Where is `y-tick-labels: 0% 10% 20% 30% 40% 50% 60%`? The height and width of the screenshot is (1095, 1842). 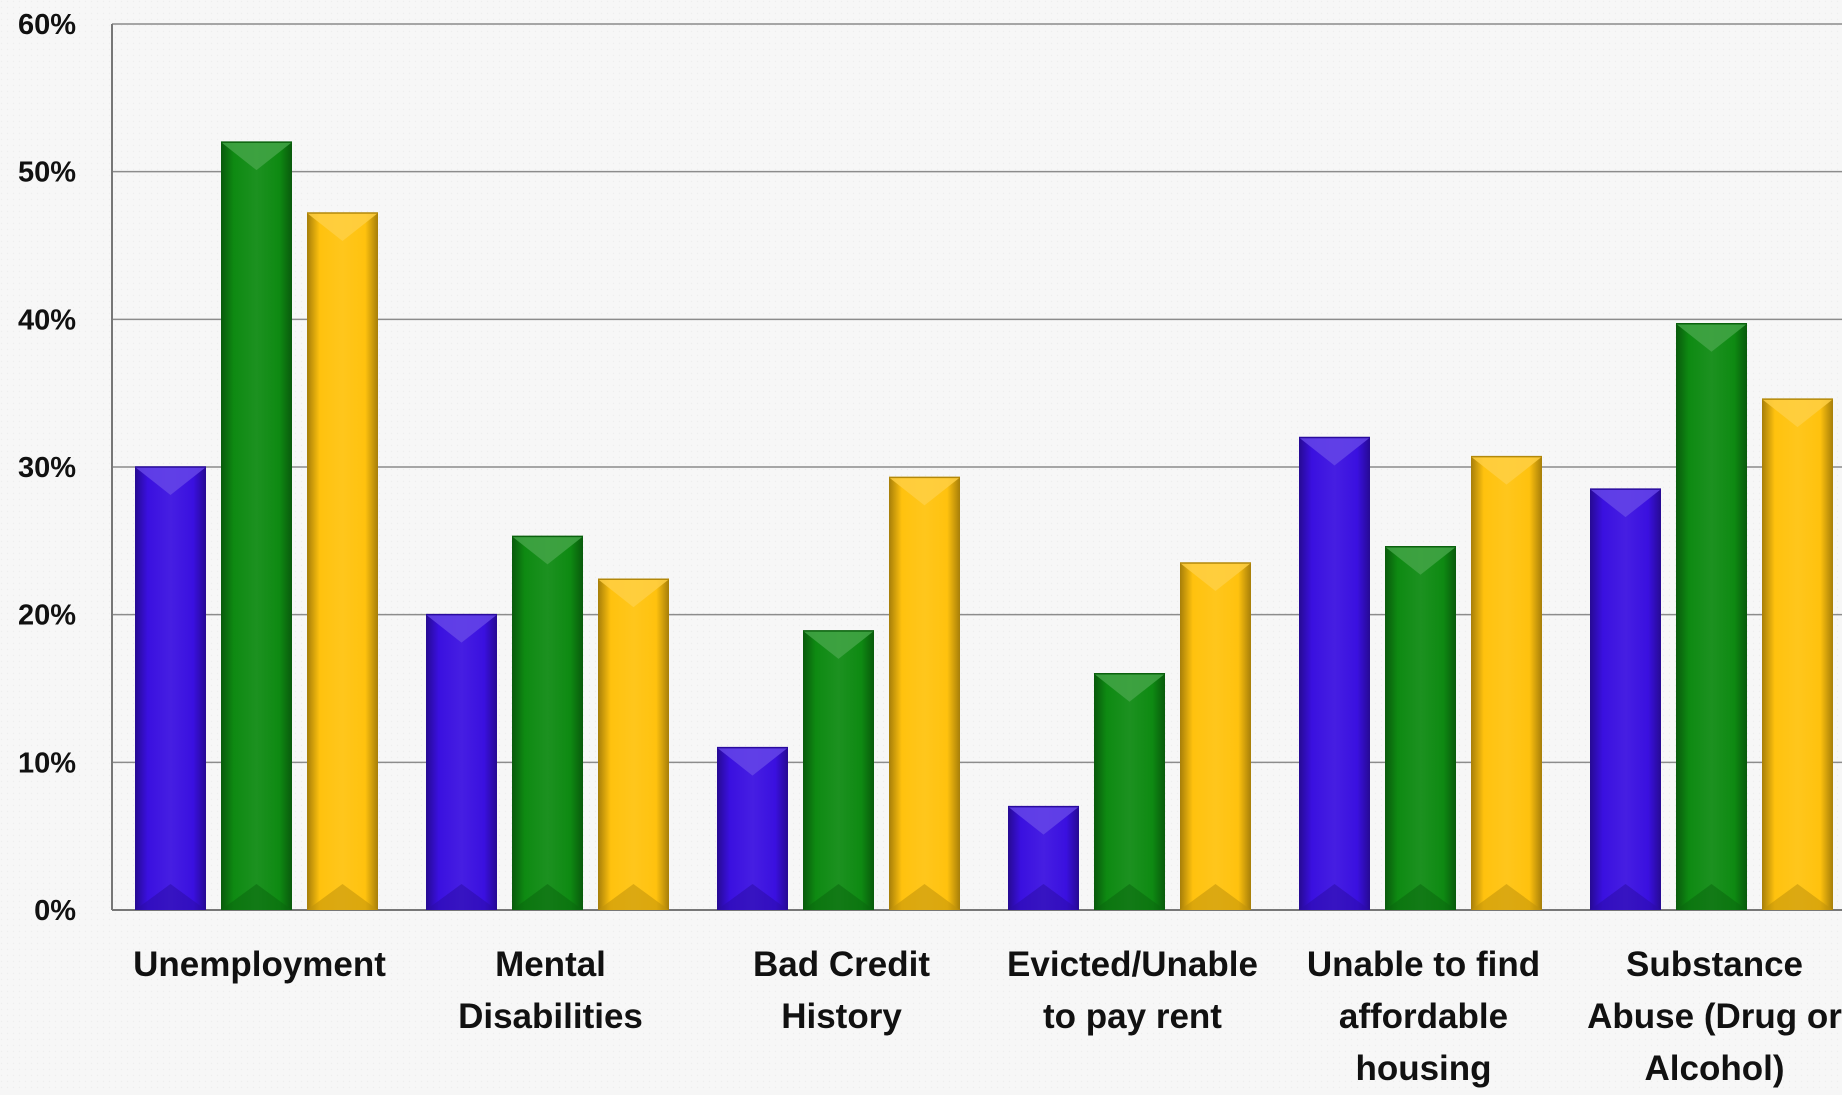 y-tick-labels: 0% 10% 20% 30% 40% 50% 60% is located at coordinates (47, 468).